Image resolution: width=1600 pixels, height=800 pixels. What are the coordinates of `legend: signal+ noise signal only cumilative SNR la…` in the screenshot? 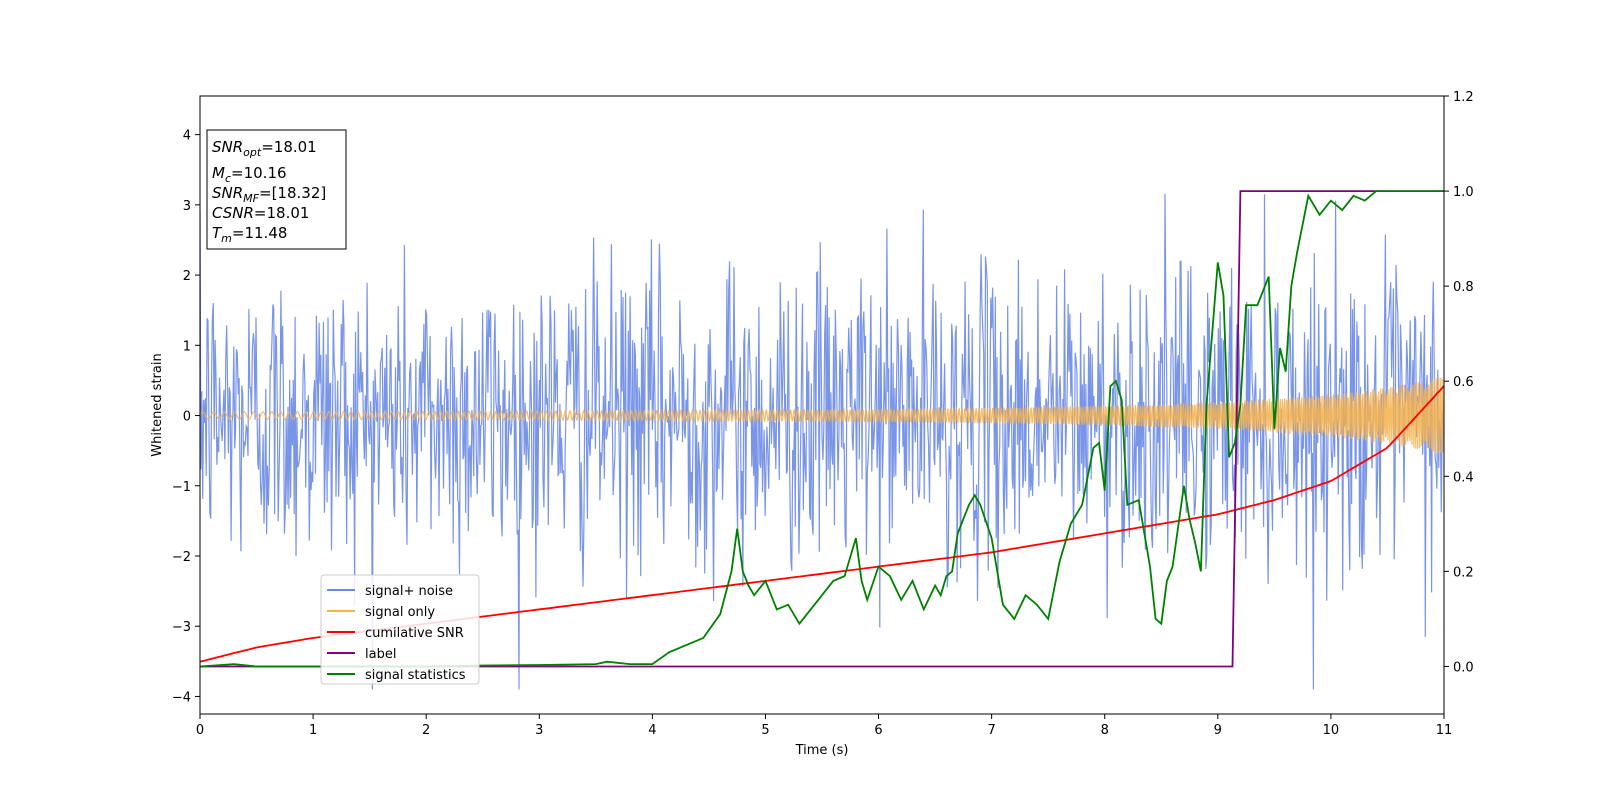 It's located at (400, 629).